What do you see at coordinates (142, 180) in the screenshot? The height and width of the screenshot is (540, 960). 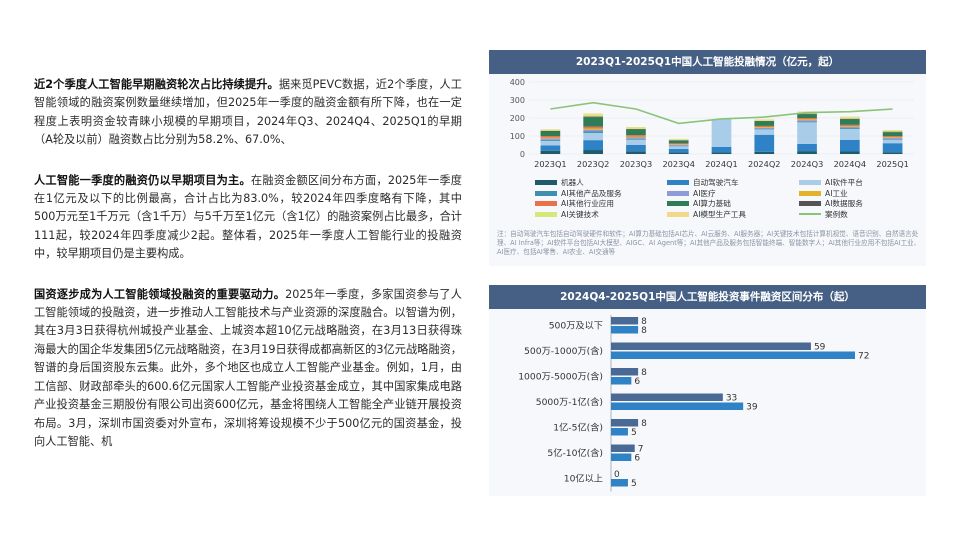 I see `paragraph-2-lead: 人工智能一季度的融资仍以早期项目为主。` at bounding box center [142, 180].